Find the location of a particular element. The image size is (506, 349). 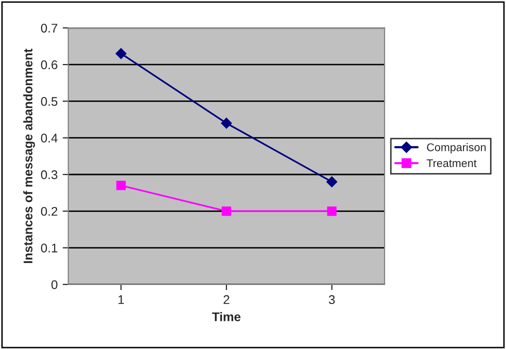

y-tick-label: 0.4 is located at coordinates (49, 138).